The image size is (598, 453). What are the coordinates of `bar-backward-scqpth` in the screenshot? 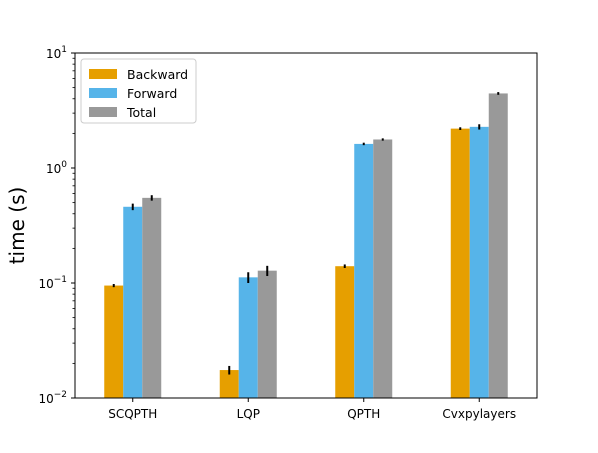 It's located at (114, 341).